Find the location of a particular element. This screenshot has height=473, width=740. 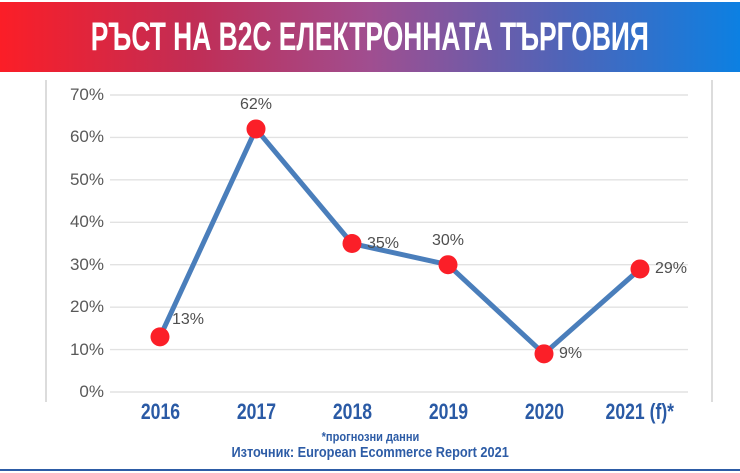

x-axis-category-text: 2021 (f)* is located at coordinates (640, 411).